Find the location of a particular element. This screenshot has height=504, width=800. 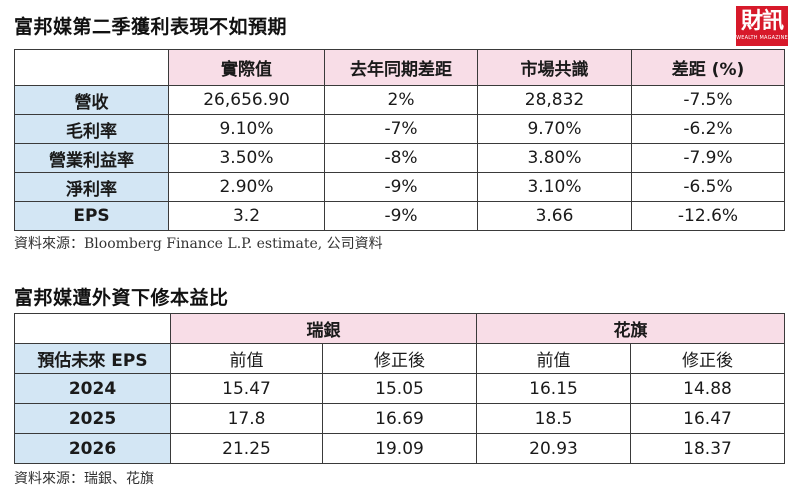

table-row: 淨利率 2.90% -9% 3.10% -6.5% is located at coordinates (399, 187).